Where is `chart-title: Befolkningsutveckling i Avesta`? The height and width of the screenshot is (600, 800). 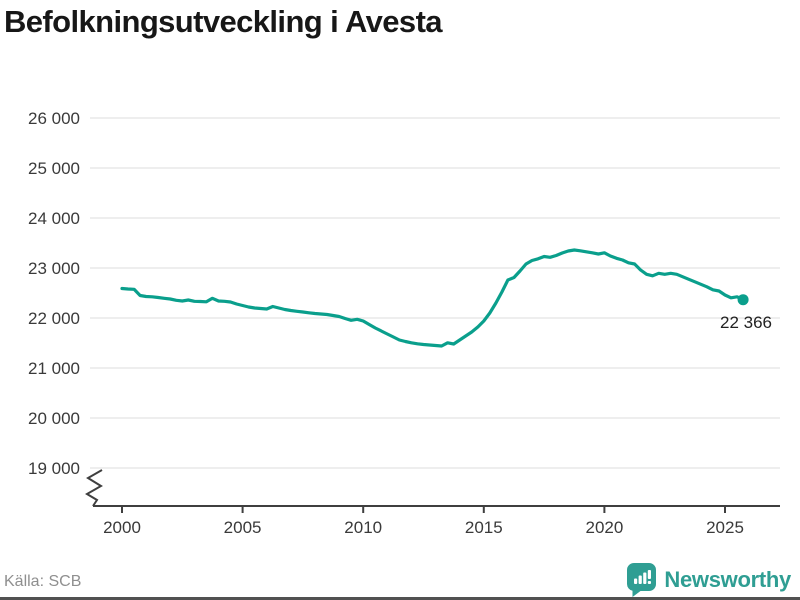
chart-title: Befolkningsutveckling i Avesta is located at coordinates (223, 21).